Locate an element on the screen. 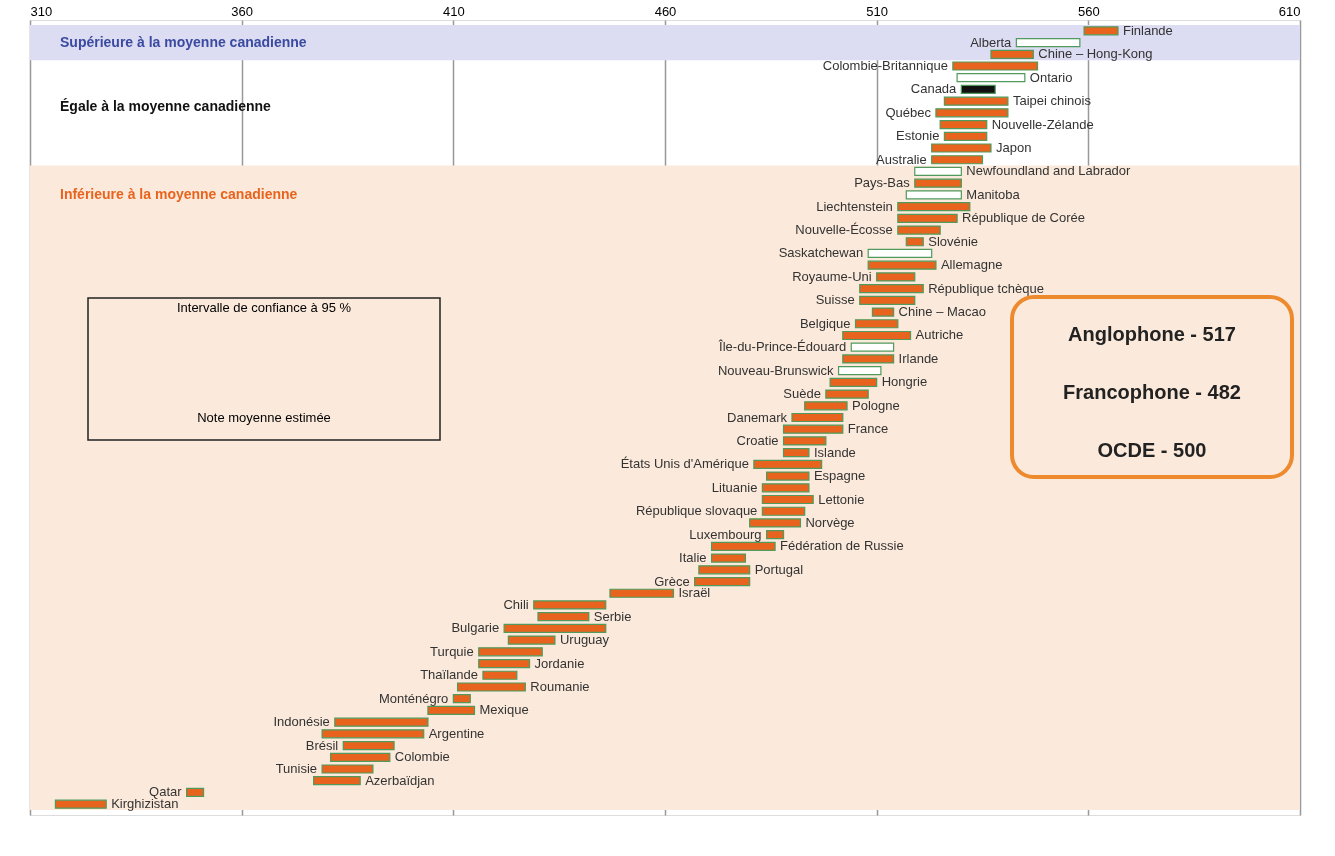 This screenshot has width=1335, height=856. annotation: Francophone - 482 is located at coordinates (1152, 392).